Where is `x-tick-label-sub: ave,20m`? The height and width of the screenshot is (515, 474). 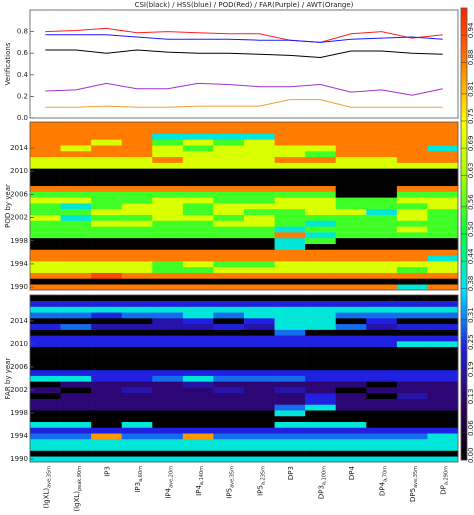 x-tick-label-sub: ave,20m is located at coordinates (172, 477).